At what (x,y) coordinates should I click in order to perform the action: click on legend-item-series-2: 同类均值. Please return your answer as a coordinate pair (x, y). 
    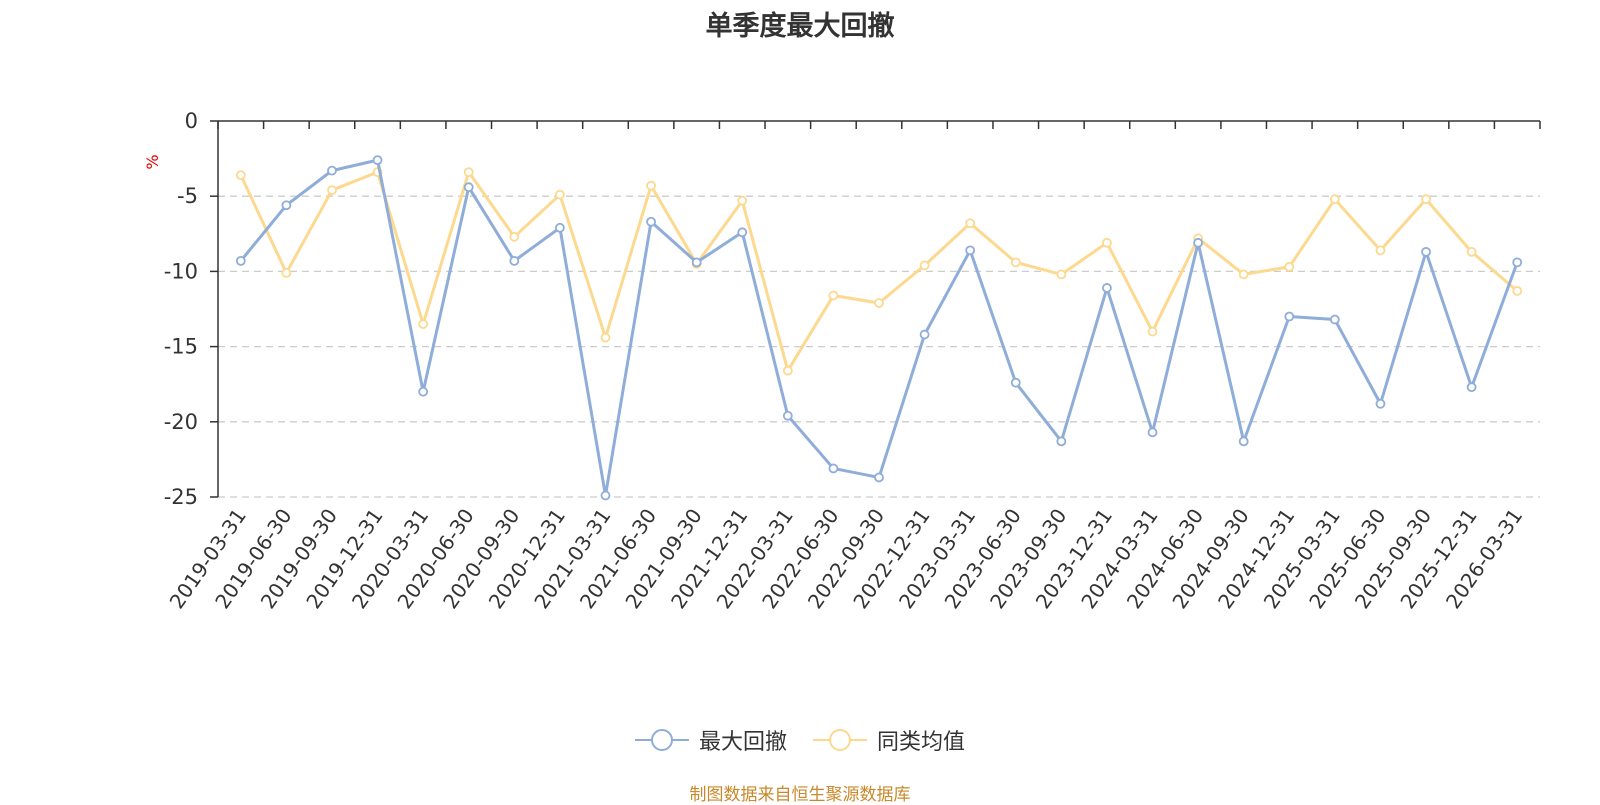
    Looking at the image, I should click on (889, 740).